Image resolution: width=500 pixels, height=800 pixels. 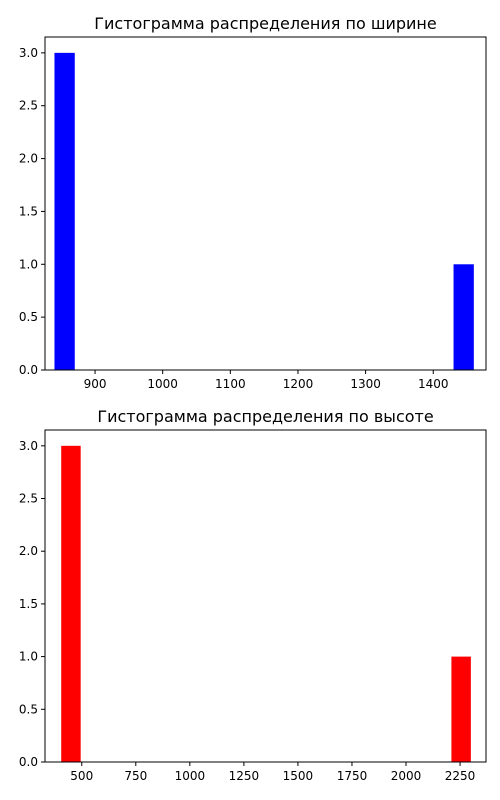 I want to click on x-tick-label: 1750, so click(x=352, y=776).